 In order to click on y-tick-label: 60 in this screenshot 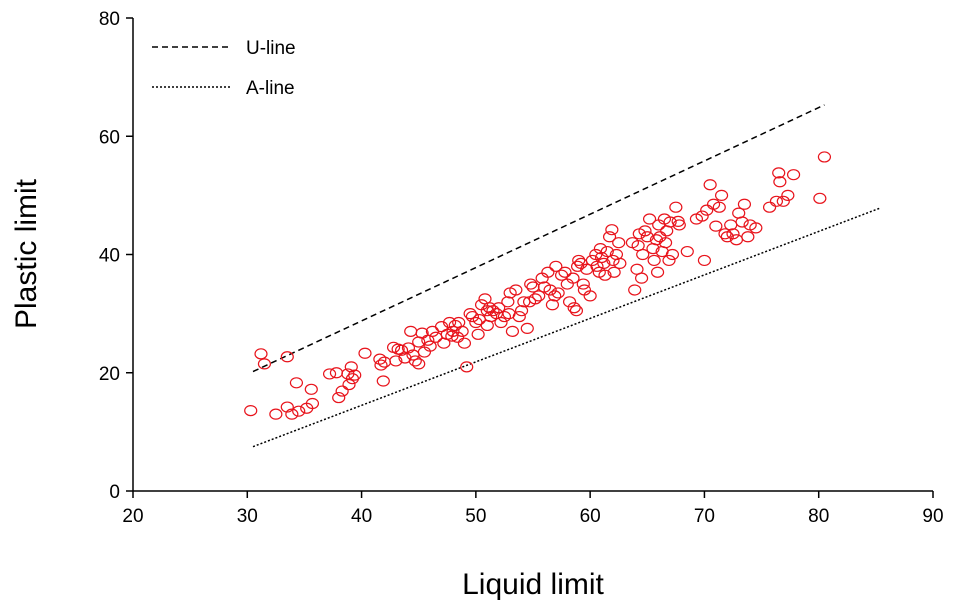, I will do `click(109, 137)`.